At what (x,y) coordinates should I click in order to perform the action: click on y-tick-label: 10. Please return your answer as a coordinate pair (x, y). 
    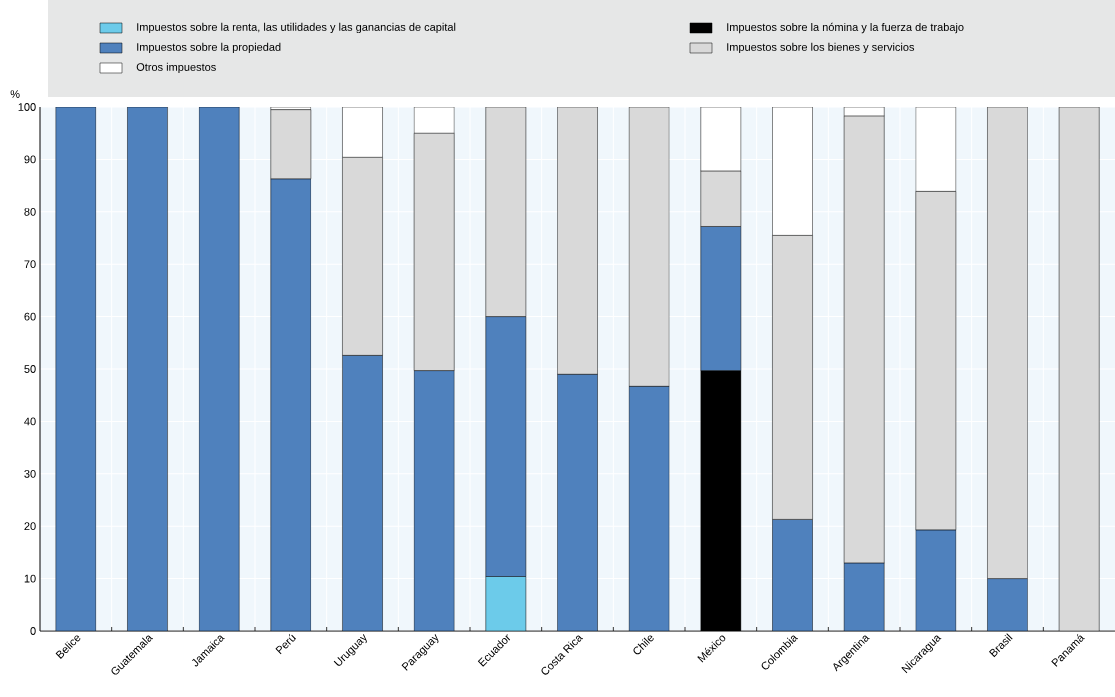
    Looking at the image, I should click on (30, 578).